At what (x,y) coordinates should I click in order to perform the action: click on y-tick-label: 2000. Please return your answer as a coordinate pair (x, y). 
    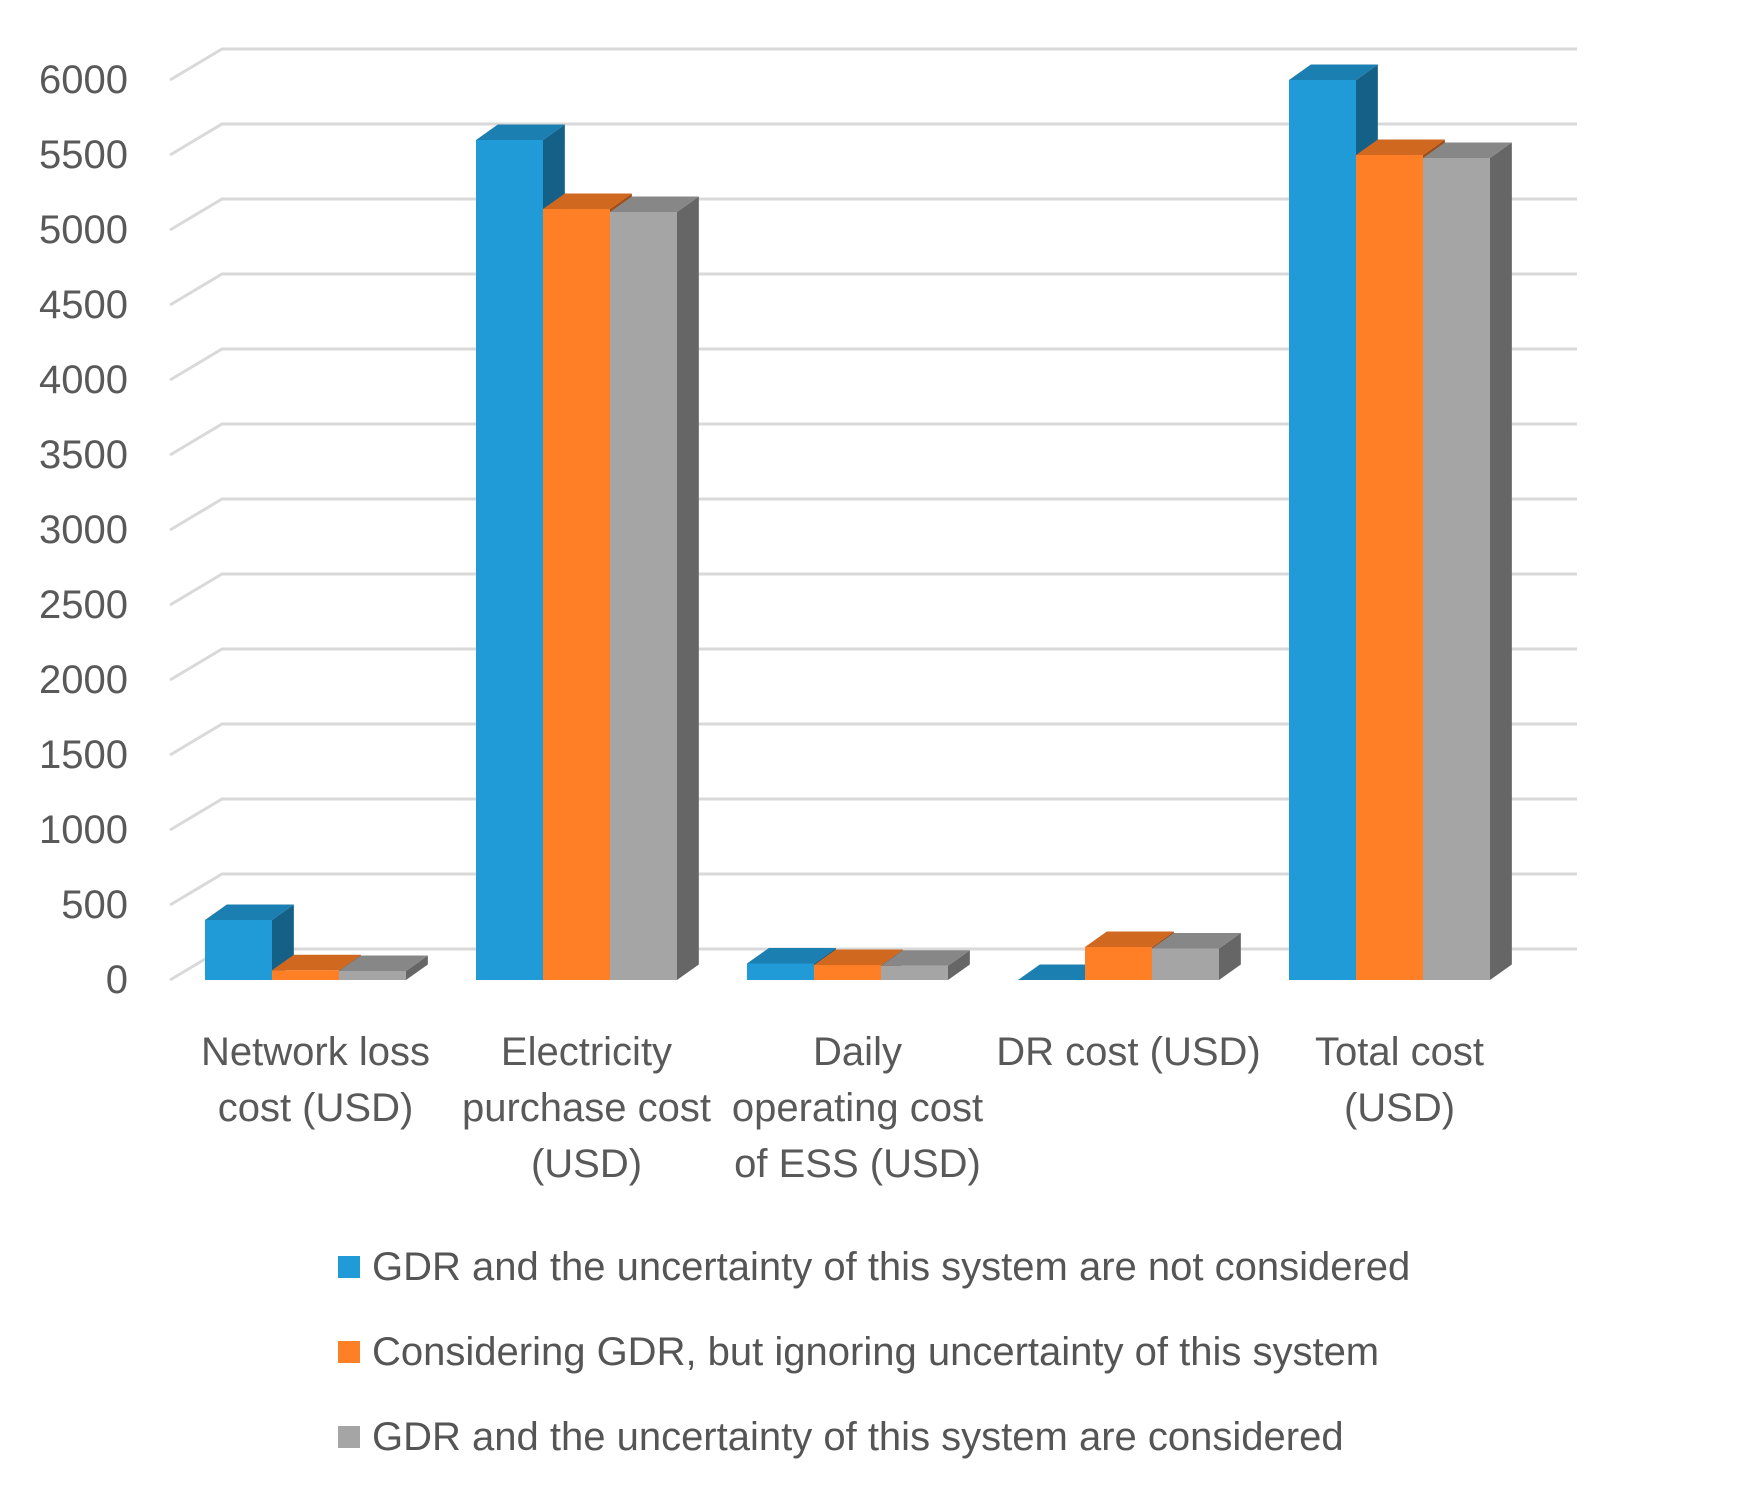
    Looking at the image, I should click on (83, 680).